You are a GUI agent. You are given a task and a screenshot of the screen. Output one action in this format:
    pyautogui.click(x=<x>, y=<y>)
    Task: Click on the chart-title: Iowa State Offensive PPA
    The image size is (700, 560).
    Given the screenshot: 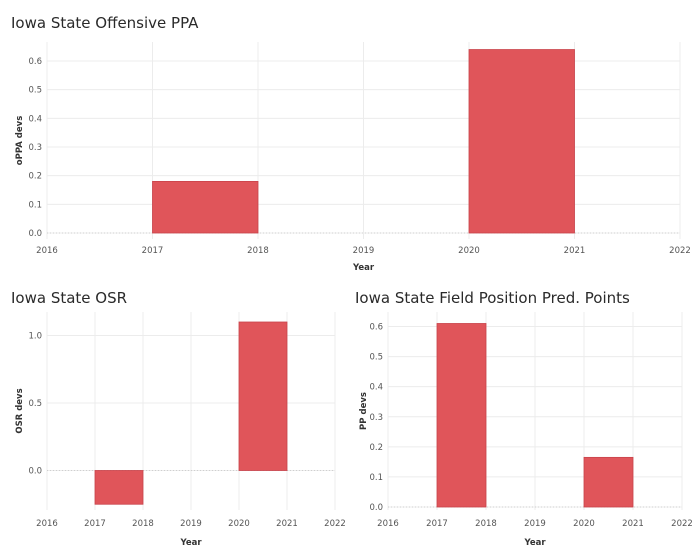 What is the action you would take?
    pyautogui.click(x=105, y=23)
    